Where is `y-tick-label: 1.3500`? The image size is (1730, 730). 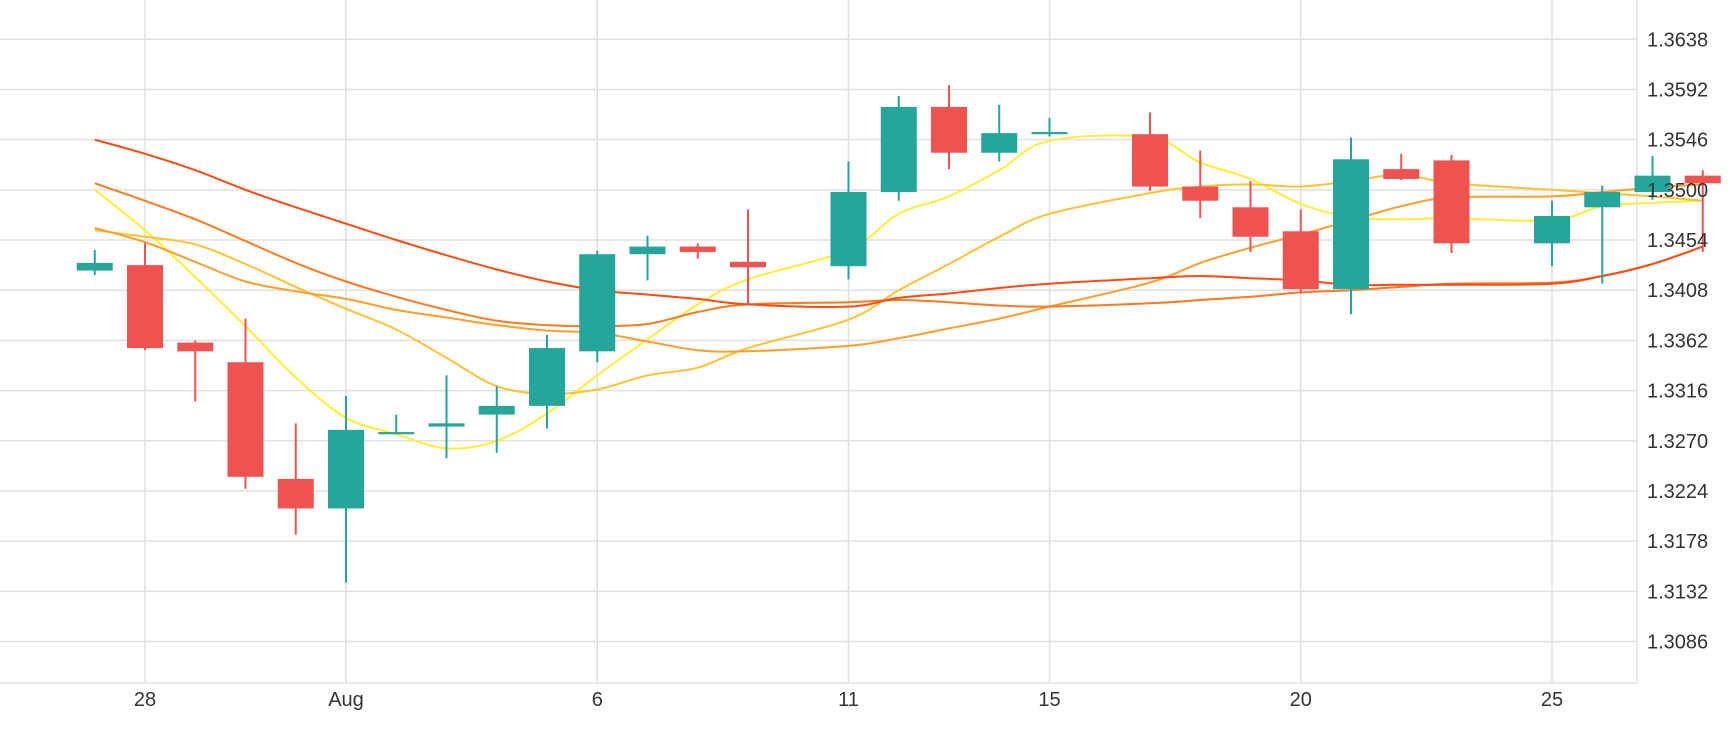
y-tick-label: 1.3500 is located at coordinates (1677, 191).